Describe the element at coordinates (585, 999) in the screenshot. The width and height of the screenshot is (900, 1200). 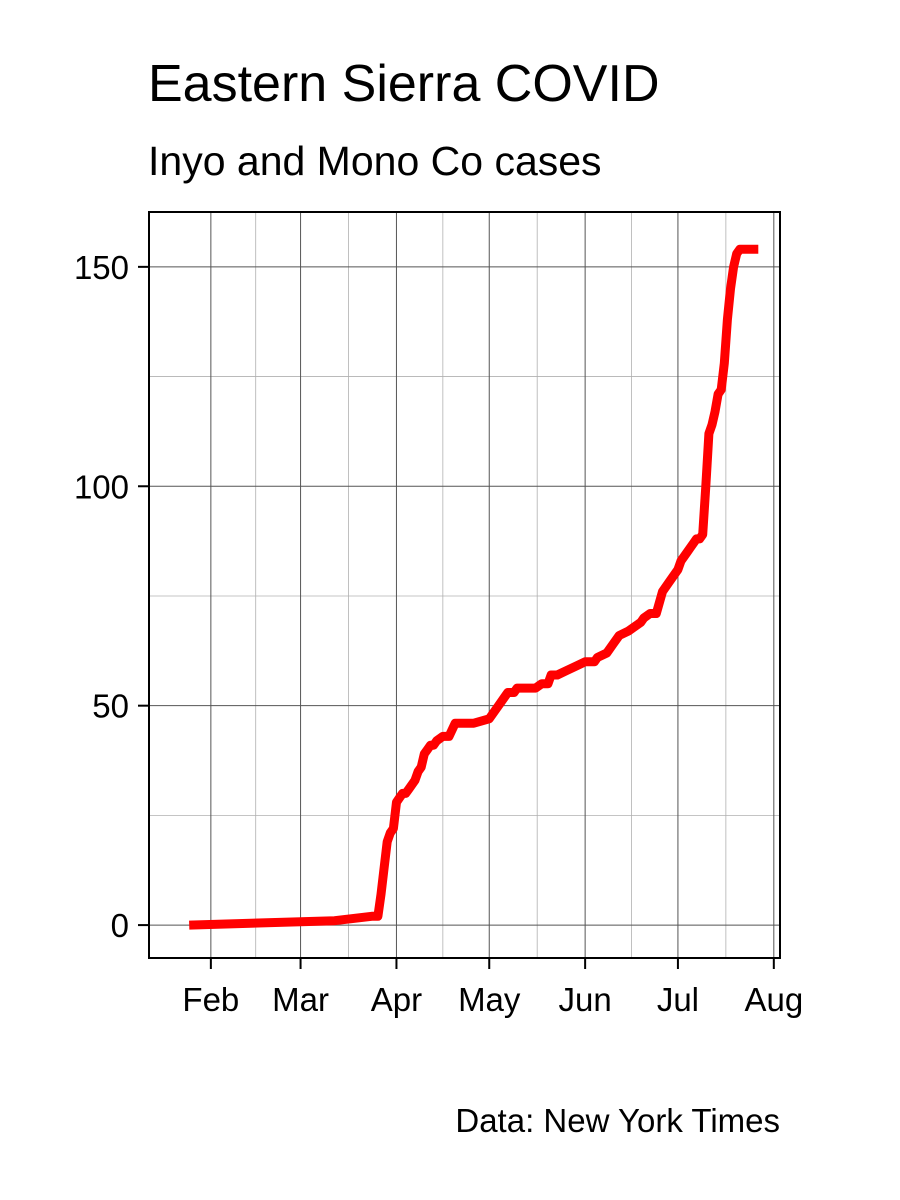
I see `x-tick-label: Jun` at that location.